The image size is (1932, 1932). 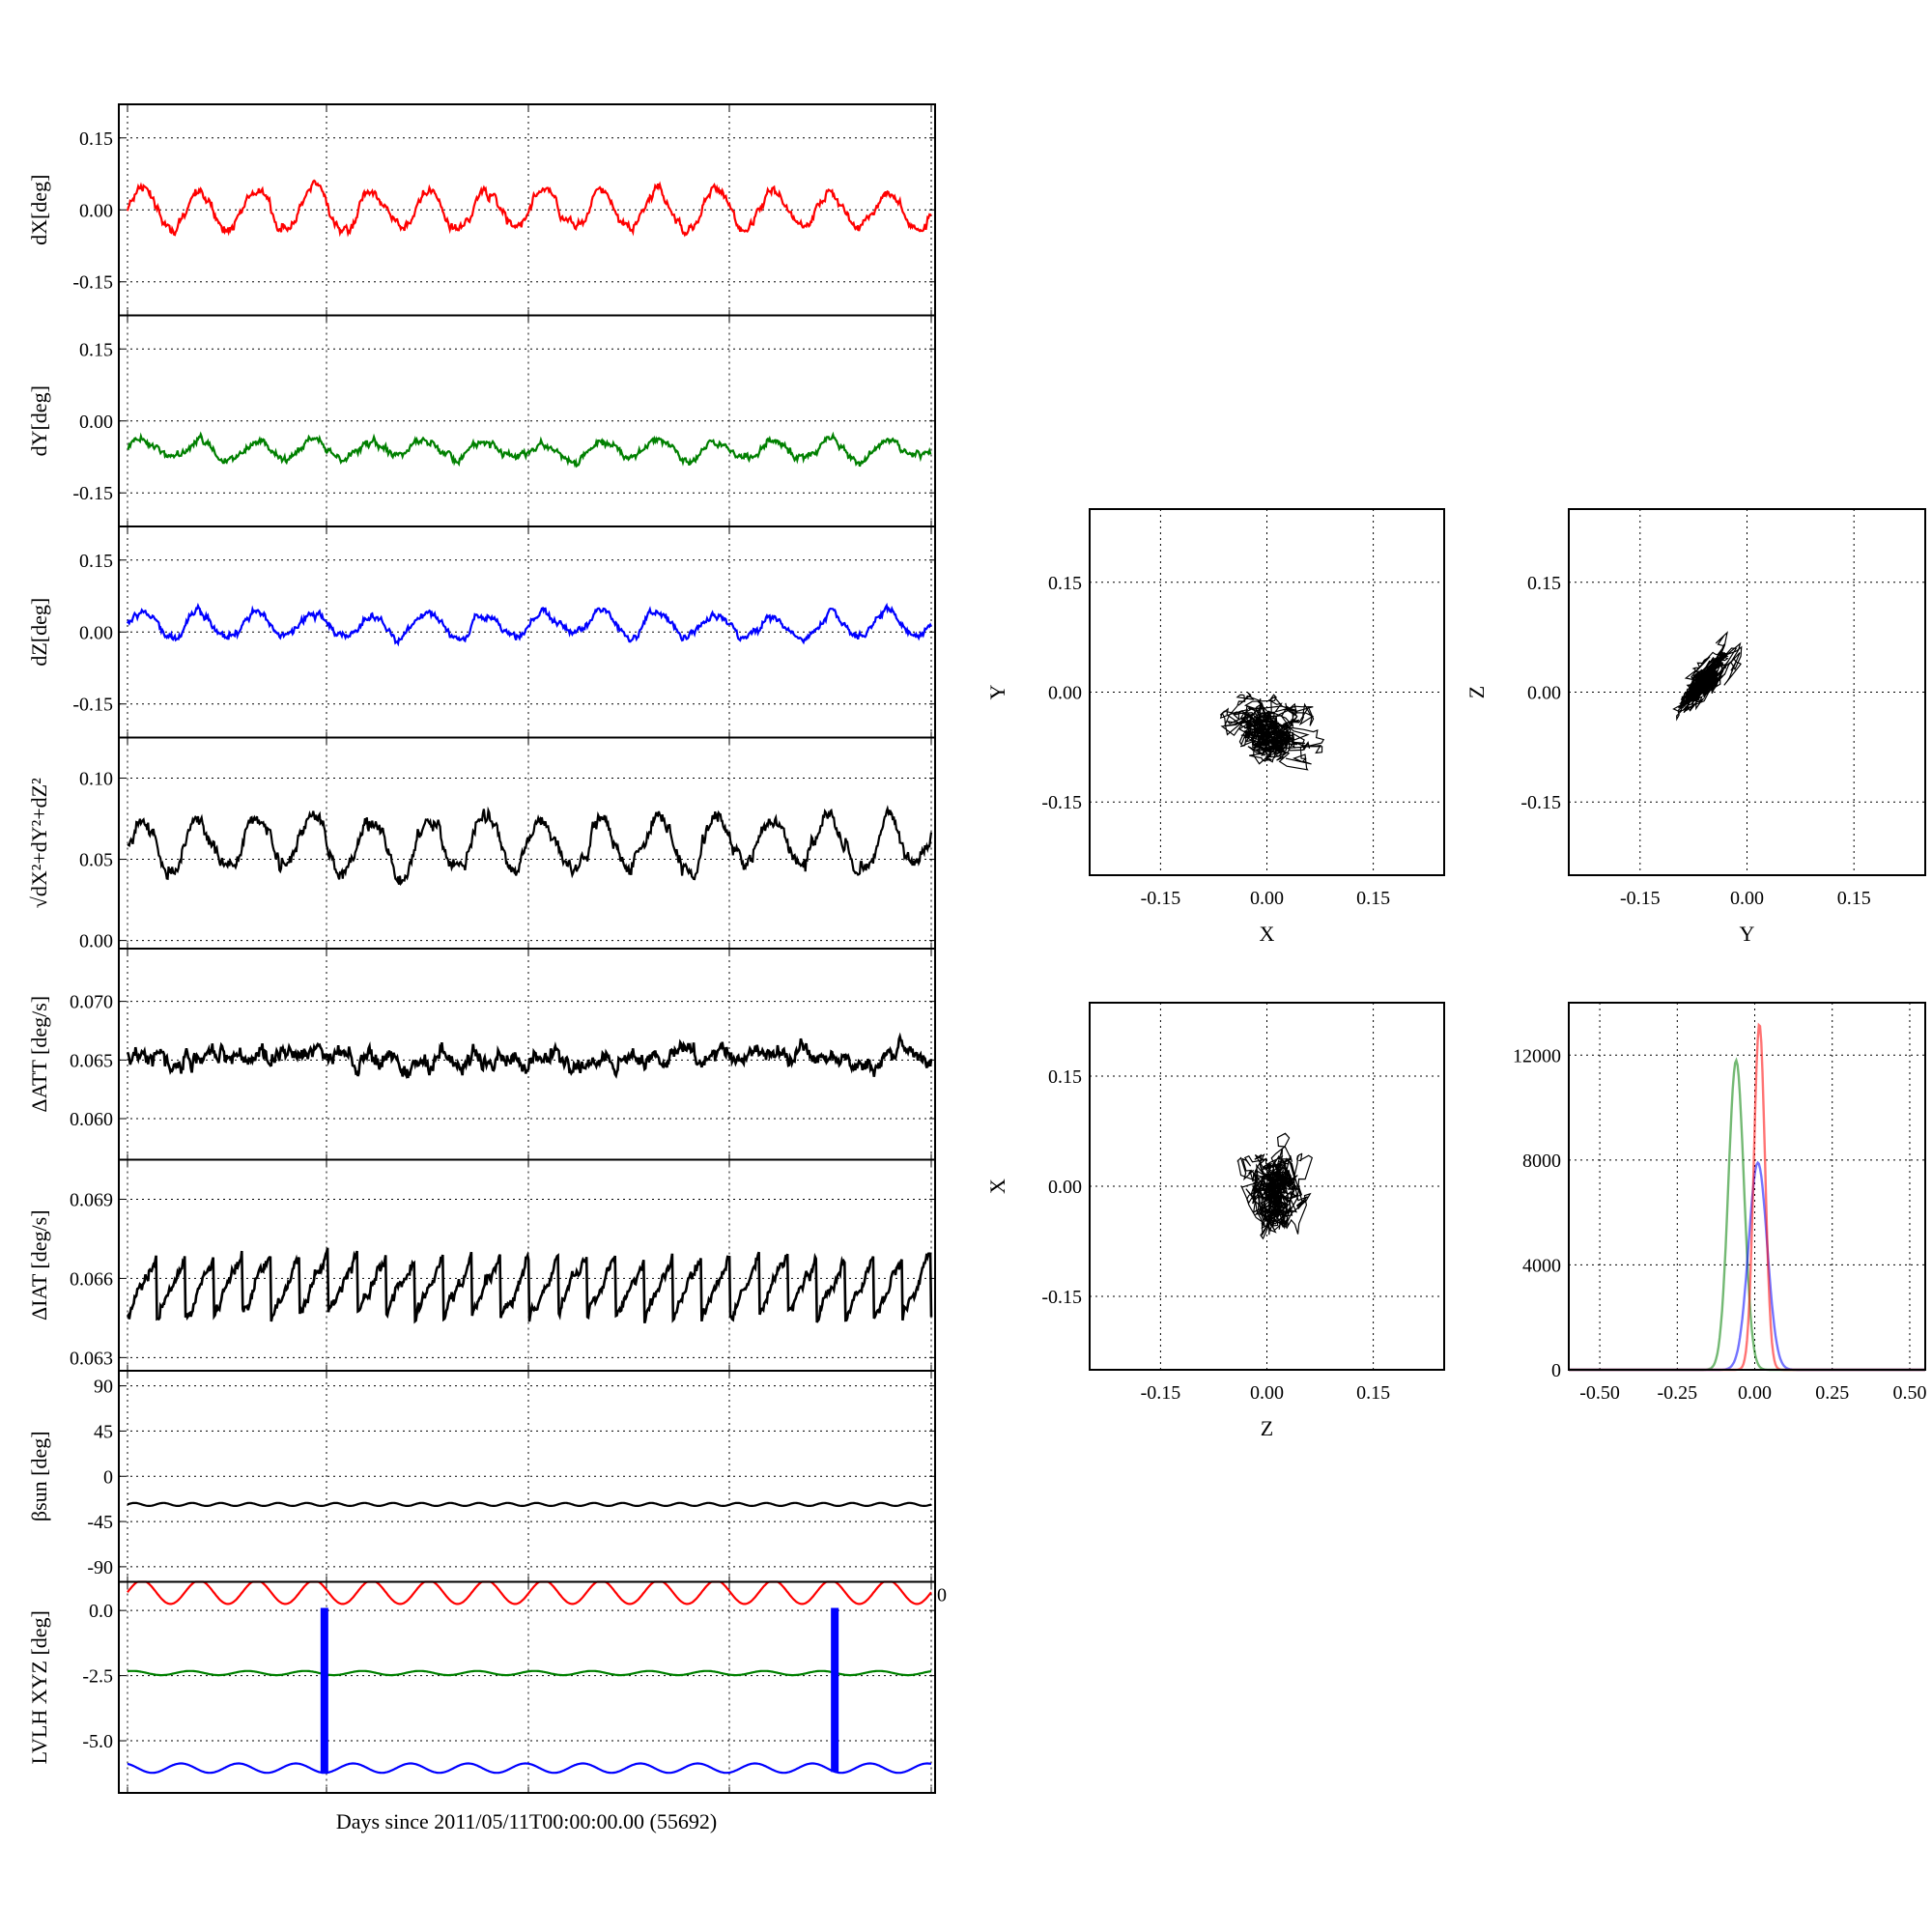 I want to click on y-axis-label: LVLH XYZ [deg], so click(x=39, y=1687).